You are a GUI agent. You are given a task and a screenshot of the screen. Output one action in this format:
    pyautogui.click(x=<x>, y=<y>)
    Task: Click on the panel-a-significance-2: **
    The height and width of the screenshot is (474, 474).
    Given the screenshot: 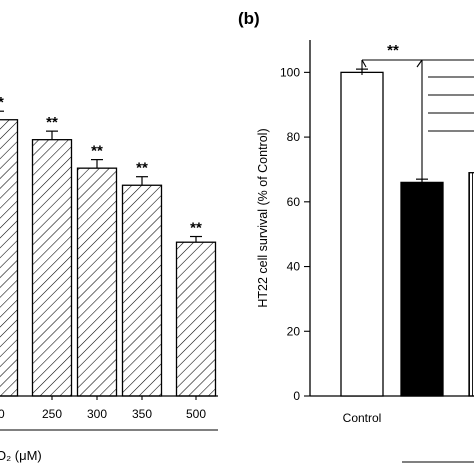 What is the action you would take?
    pyautogui.click(x=52, y=122)
    